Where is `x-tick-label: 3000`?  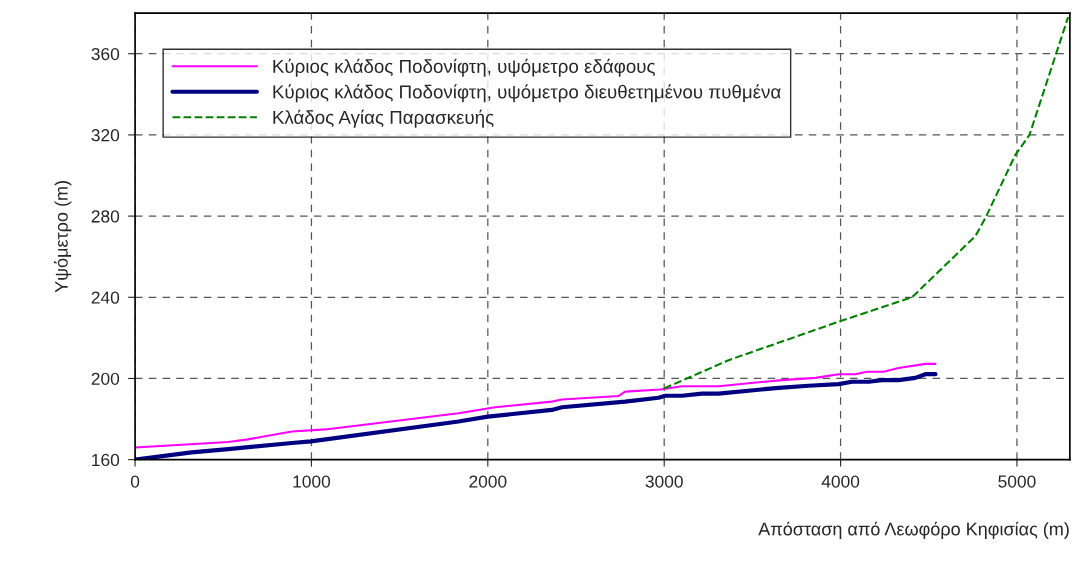 x-tick-label: 3000 is located at coordinates (664, 481).